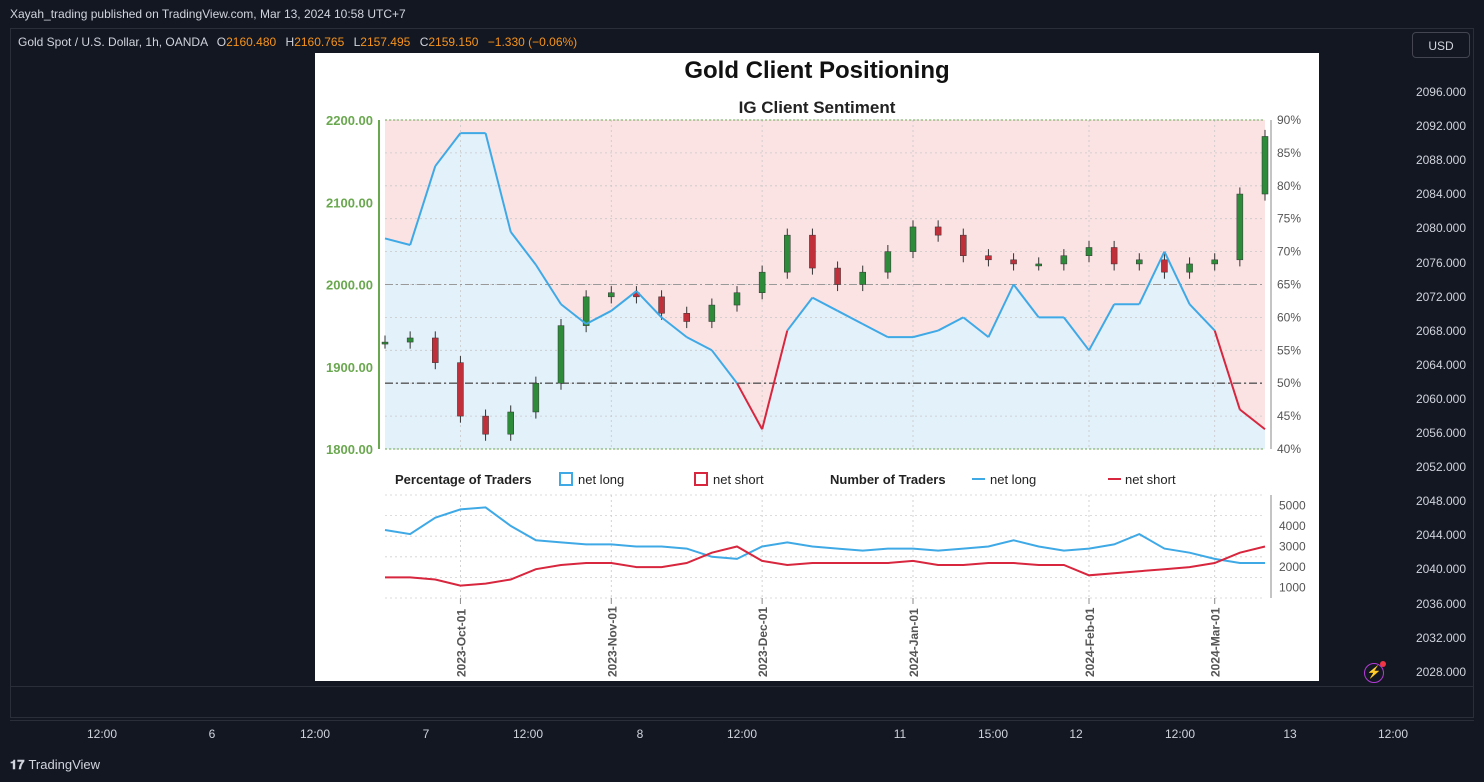 The height and width of the screenshot is (782, 1484). What do you see at coordinates (349, 449) in the screenshot?
I see `price-tick-label: 1800.00` at bounding box center [349, 449].